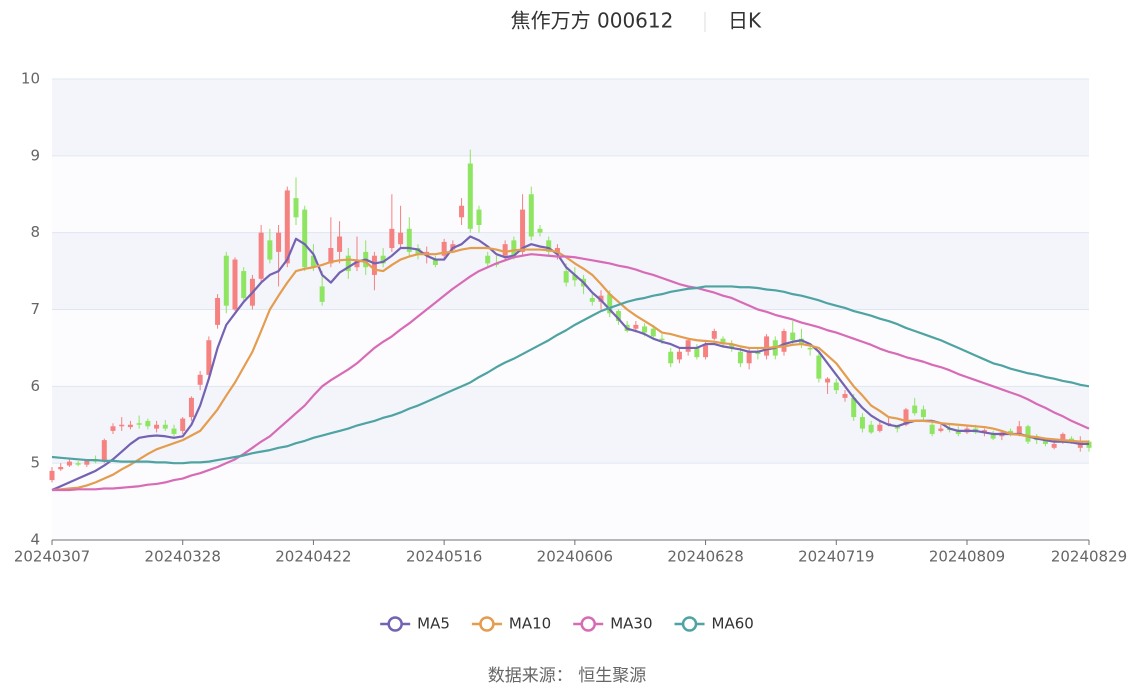  What do you see at coordinates (530, 624) in the screenshot?
I see `legend-label: MA10` at bounding box center [530, 624].